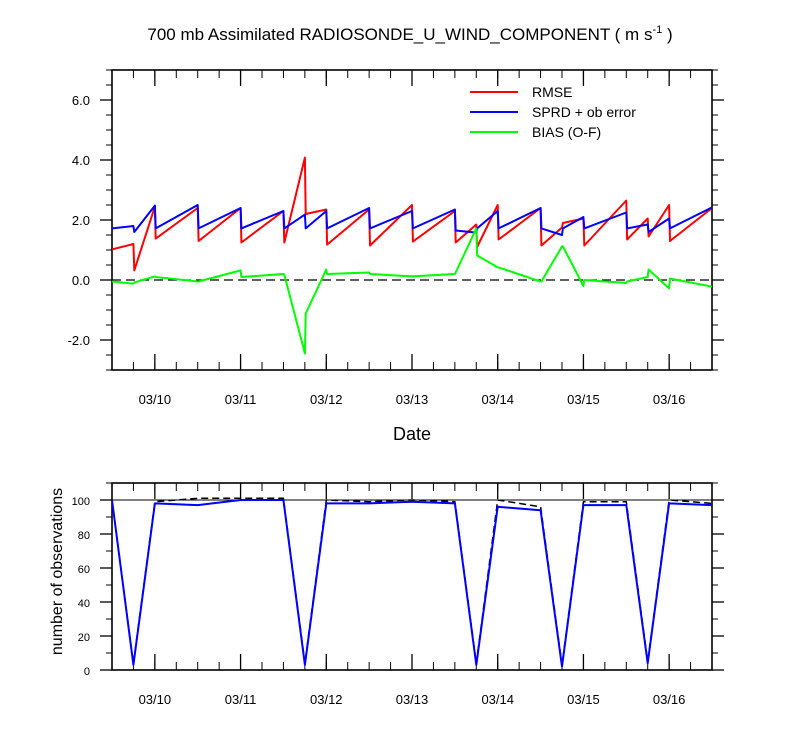 The width and height of the screenshot is (800, 750). Describe the element at coordinates (81, 280) in the screenshot. I see `y-tick-label: 0.0` at that location.